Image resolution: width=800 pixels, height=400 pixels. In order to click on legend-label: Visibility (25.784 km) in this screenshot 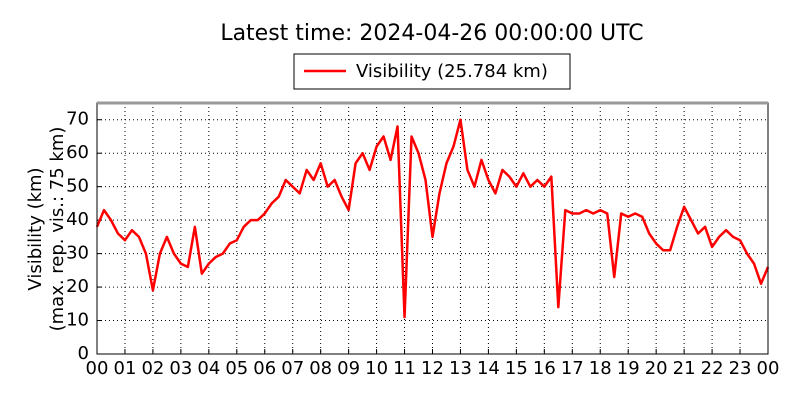, I will do `click(452, 71)`.